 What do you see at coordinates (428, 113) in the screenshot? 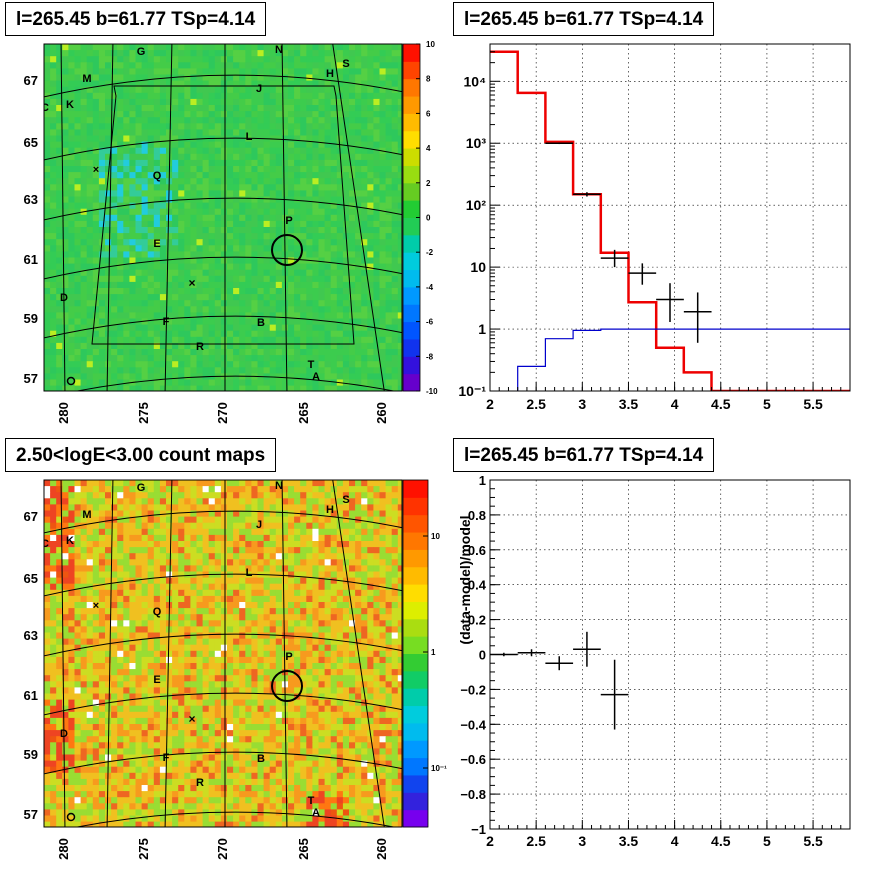
I see `colorbar-tick-label: 6` at bounding box center [428, 113].